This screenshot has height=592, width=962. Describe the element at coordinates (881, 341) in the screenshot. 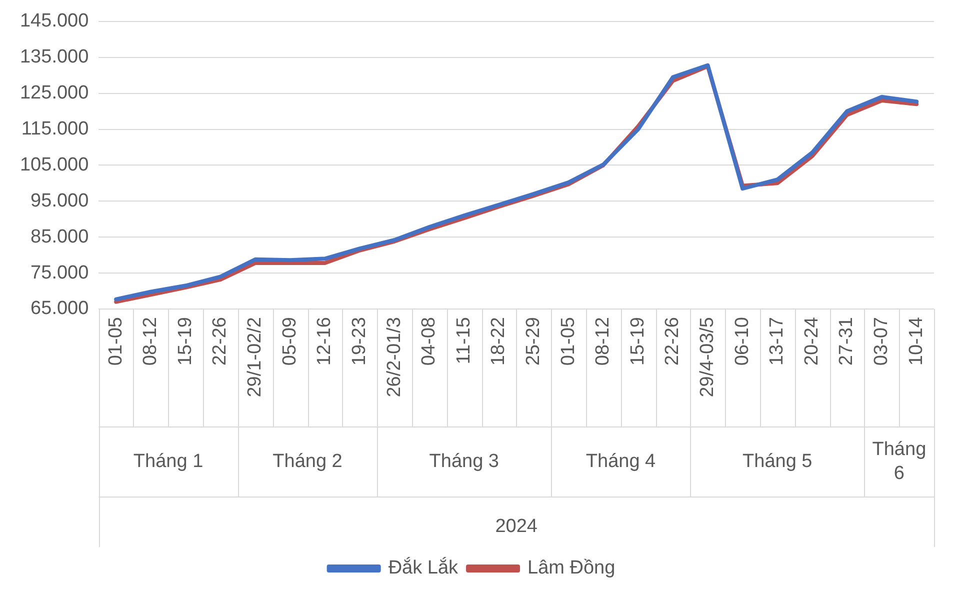

I see `x-tick-label: 03-07` at that location.